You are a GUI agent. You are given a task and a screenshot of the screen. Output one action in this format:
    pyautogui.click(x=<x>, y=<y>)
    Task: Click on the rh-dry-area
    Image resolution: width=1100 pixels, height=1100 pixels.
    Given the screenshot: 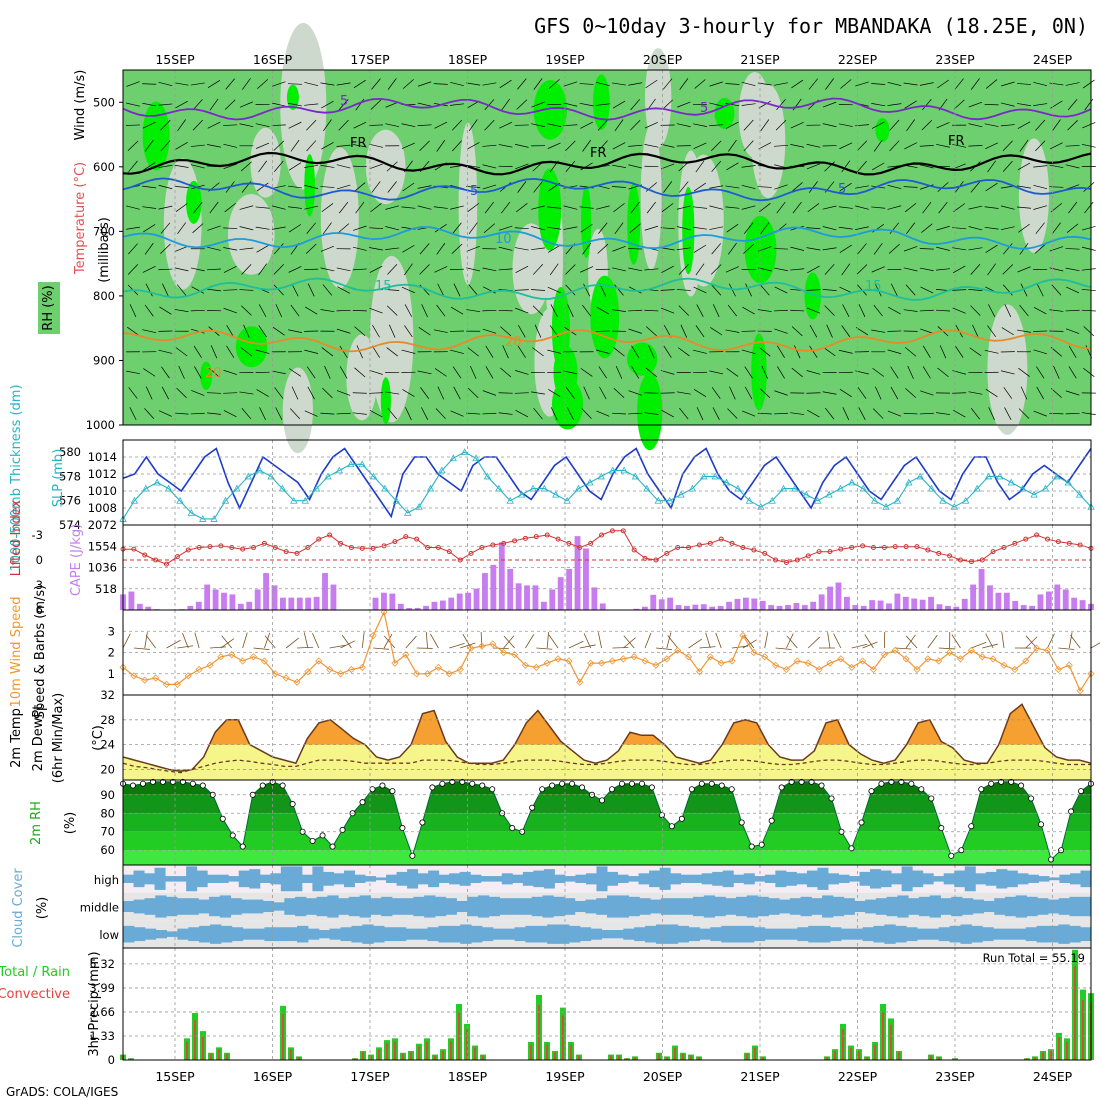 What is the action you would take?
    pyautogui.click(x=391, y=339)
    